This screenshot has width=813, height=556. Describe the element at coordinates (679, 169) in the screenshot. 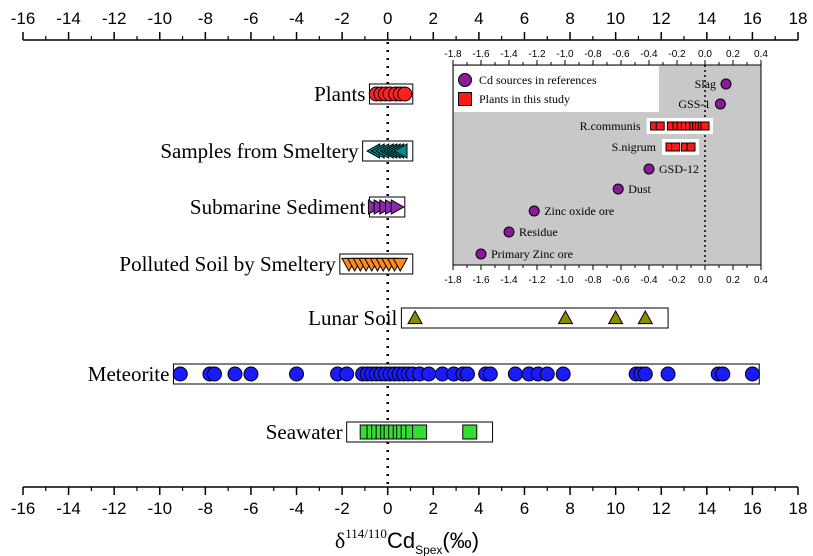

I see `reference-point-label: GSD-12` at that location.